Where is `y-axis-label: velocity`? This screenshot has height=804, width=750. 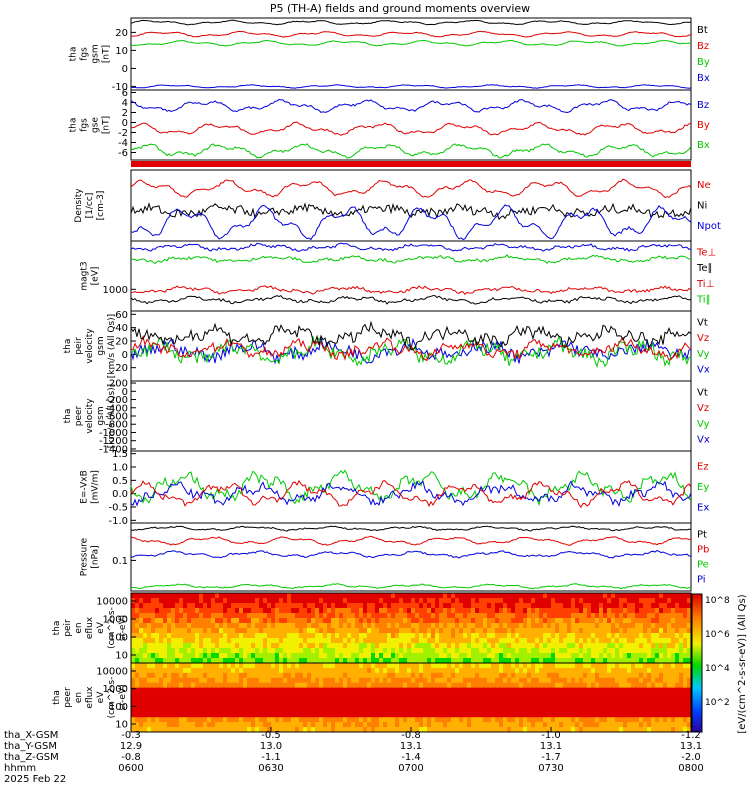
y-axis-label: velocity is located at coordinates (90, 346).